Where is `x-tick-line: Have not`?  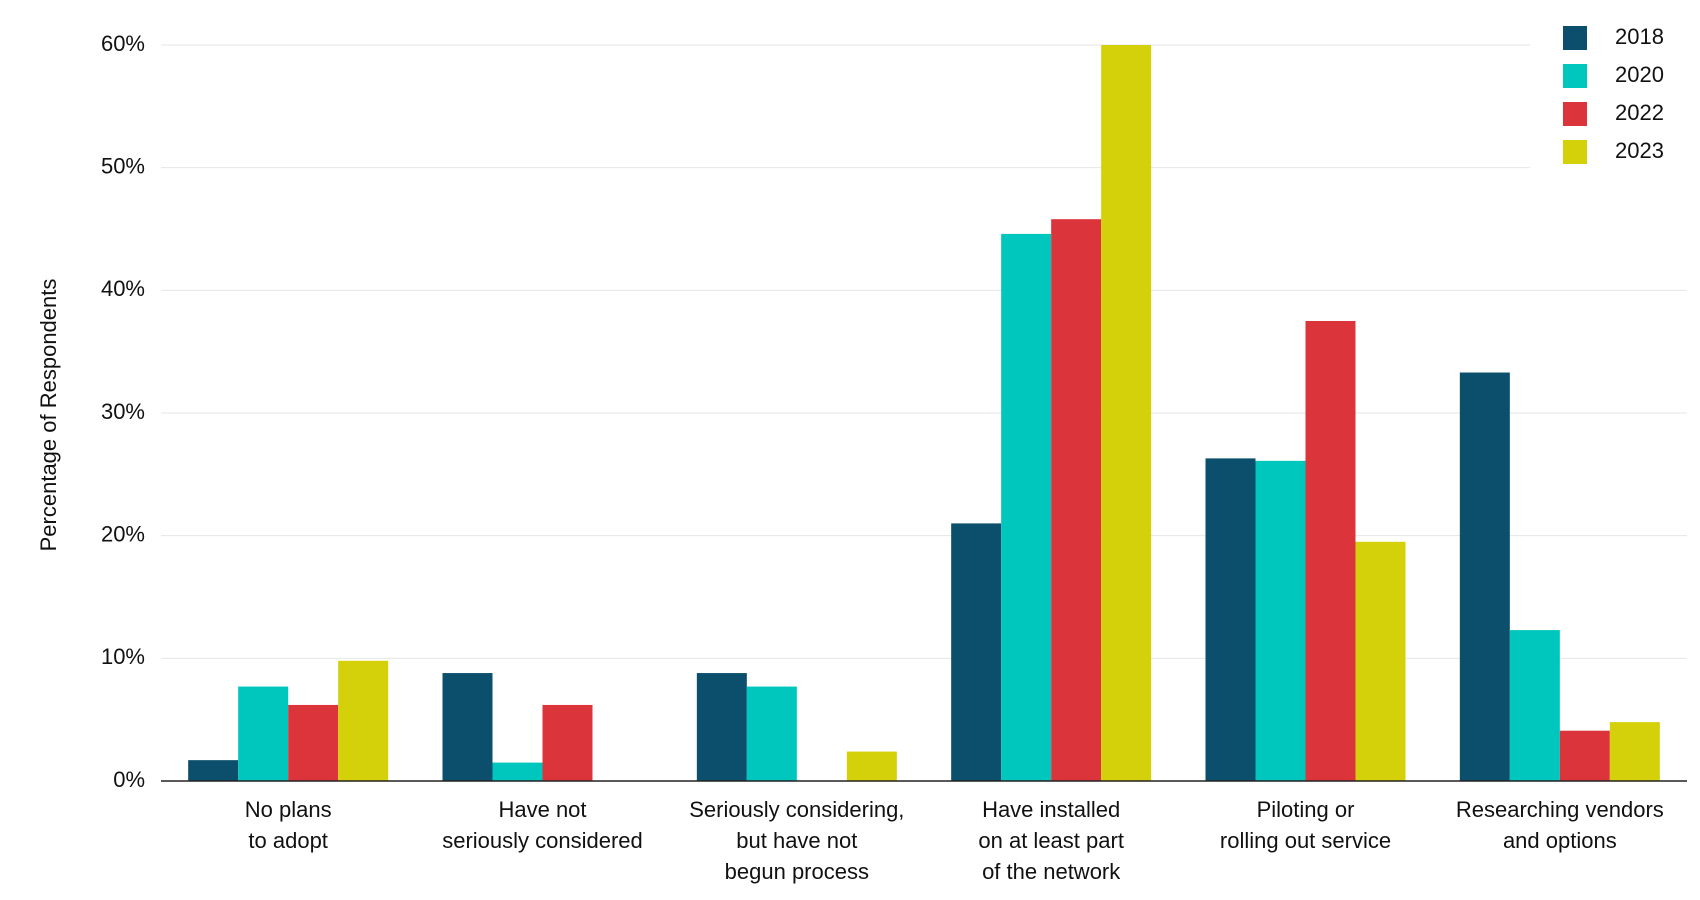 x-tick-line: Have not is located at coordinates (542, 809).